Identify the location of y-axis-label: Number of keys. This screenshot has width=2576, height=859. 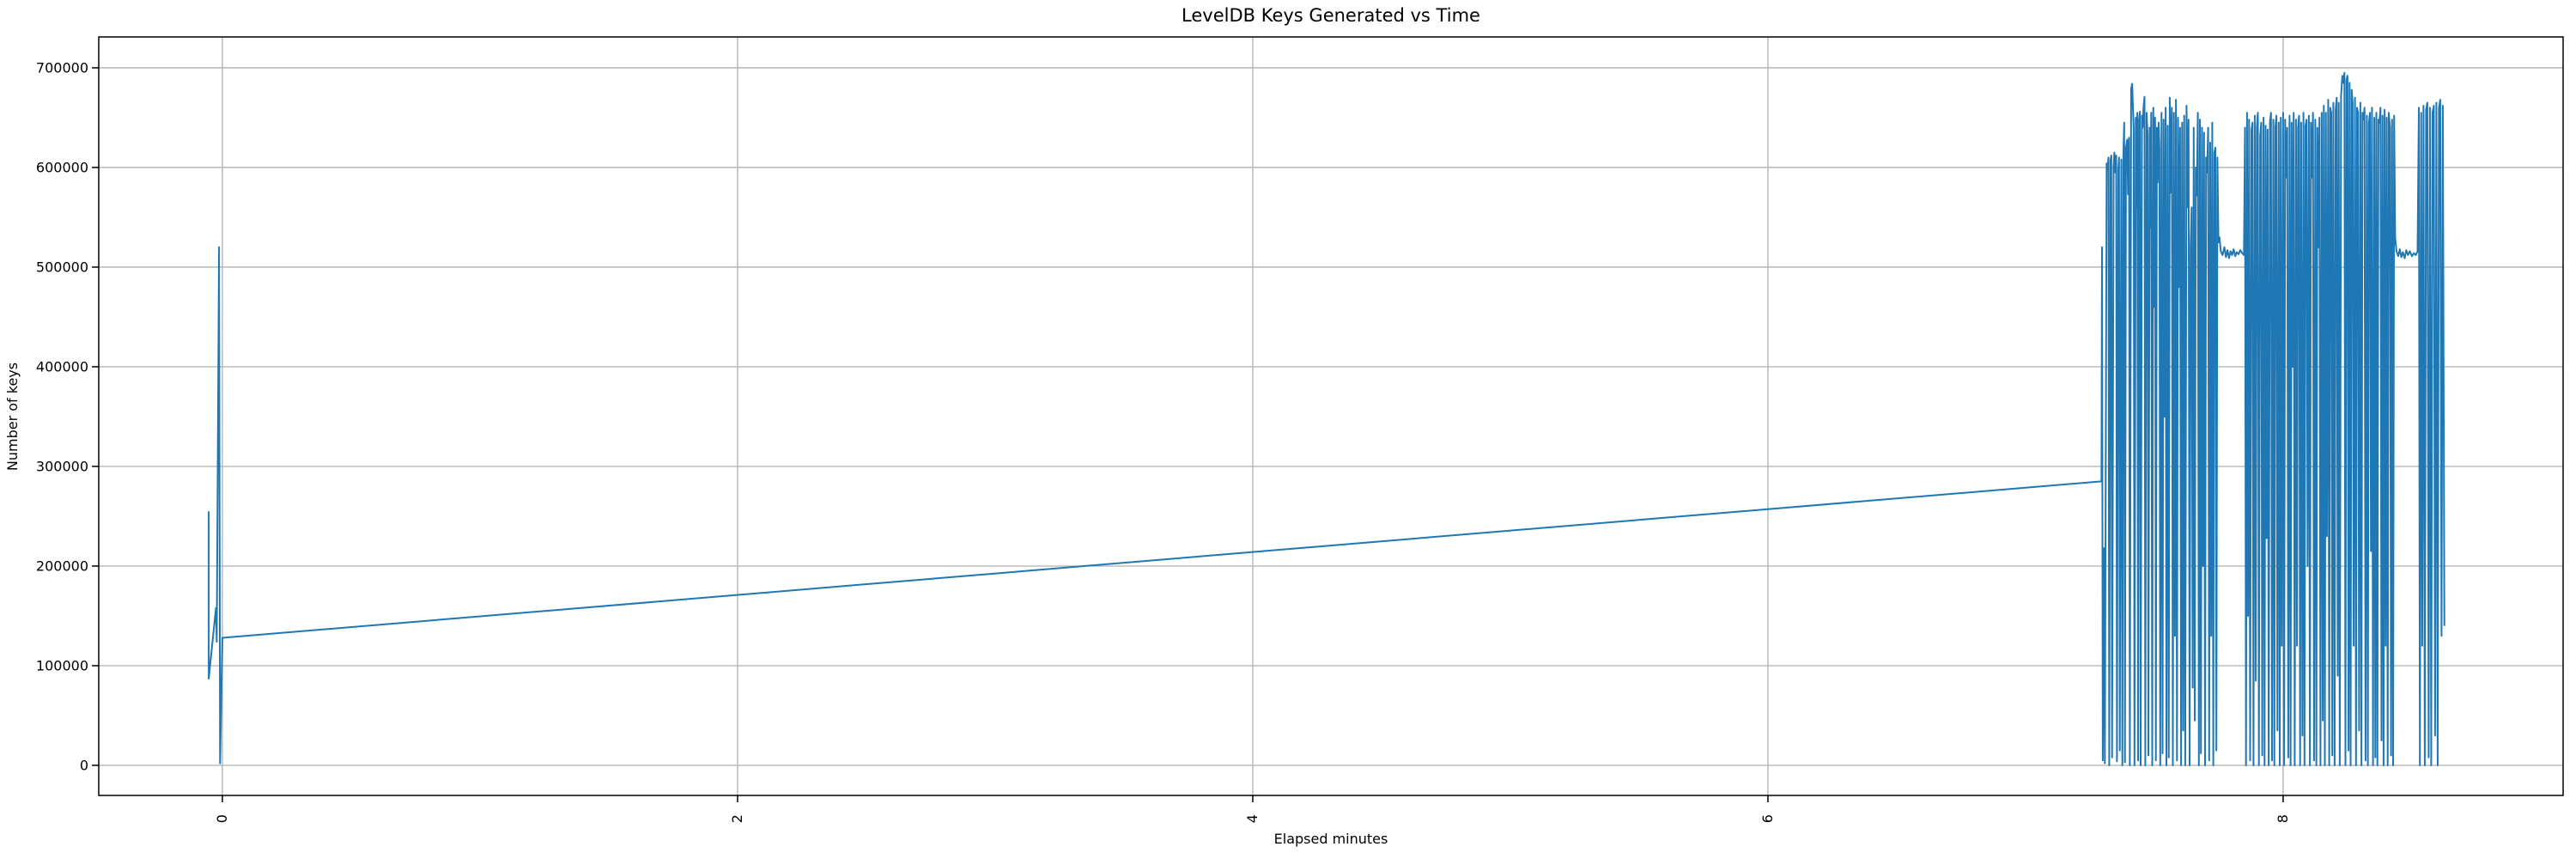
(13, 417).